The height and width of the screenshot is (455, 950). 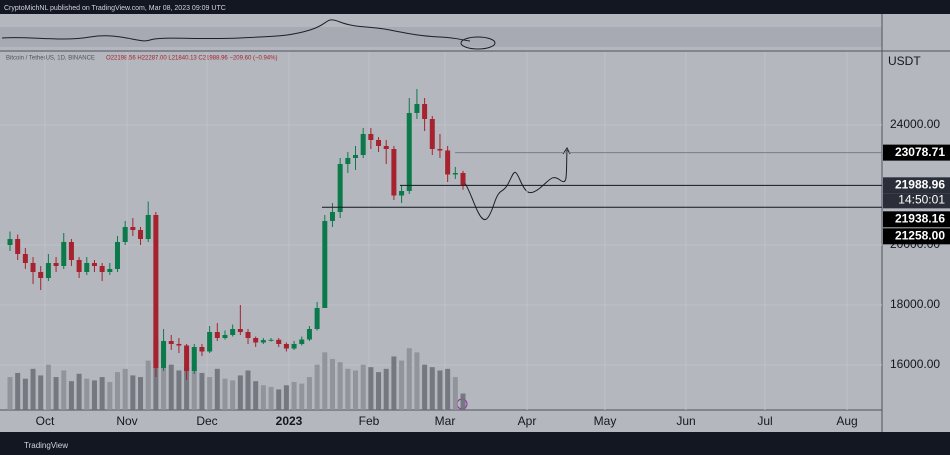 I want to click on y-tick-label: 16000.00, so click(x=915, y=364).